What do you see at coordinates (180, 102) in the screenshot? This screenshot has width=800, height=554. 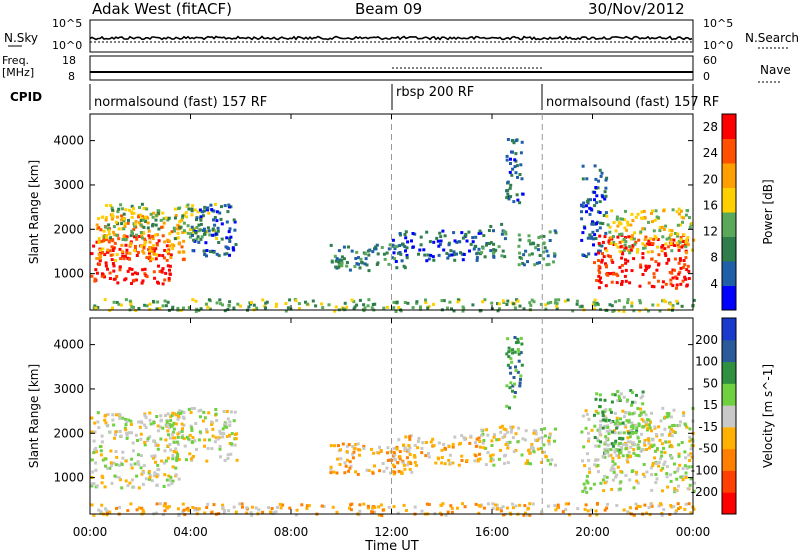 I see `cpid-segment-1: normalsound (fast) 157 RF` at bounding box center [180, 102].